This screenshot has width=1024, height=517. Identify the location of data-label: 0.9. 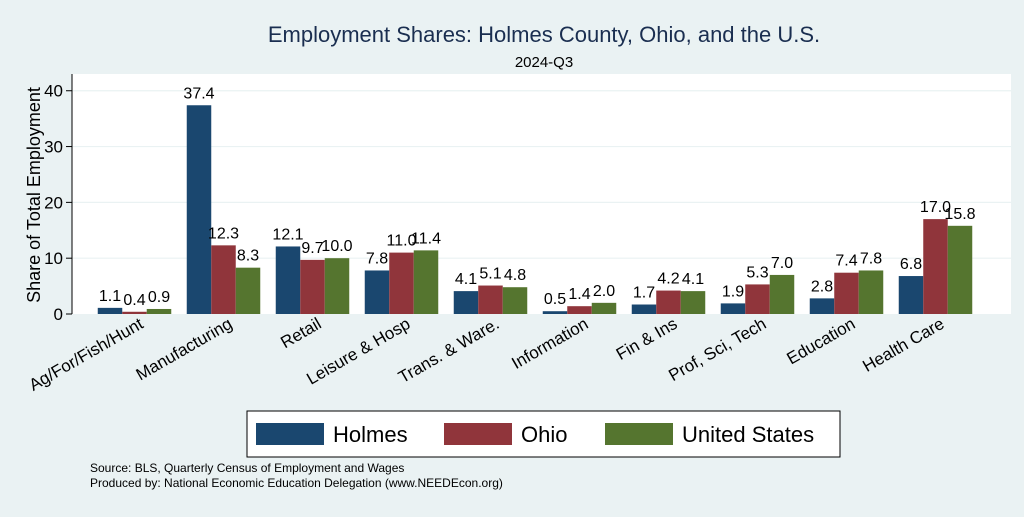
(159, 297).